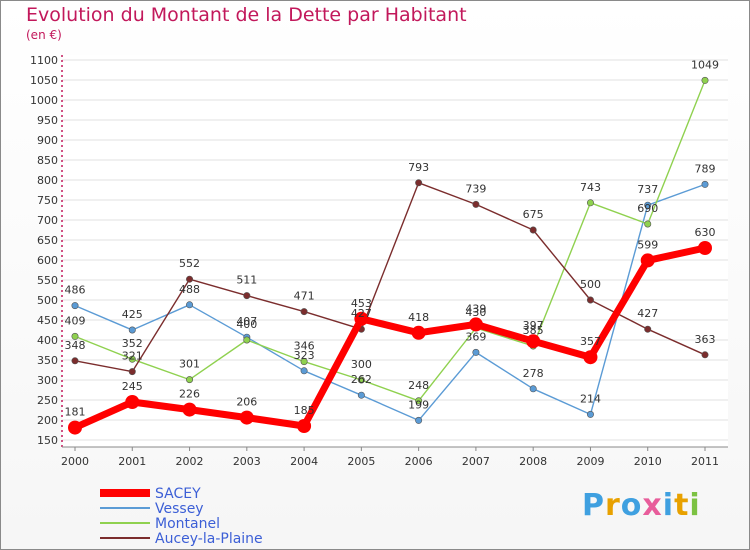 The image size is (750, 550). Describe the element at coordinates (75, 320) in the screenshot. I see `data-label: 409` at that location.